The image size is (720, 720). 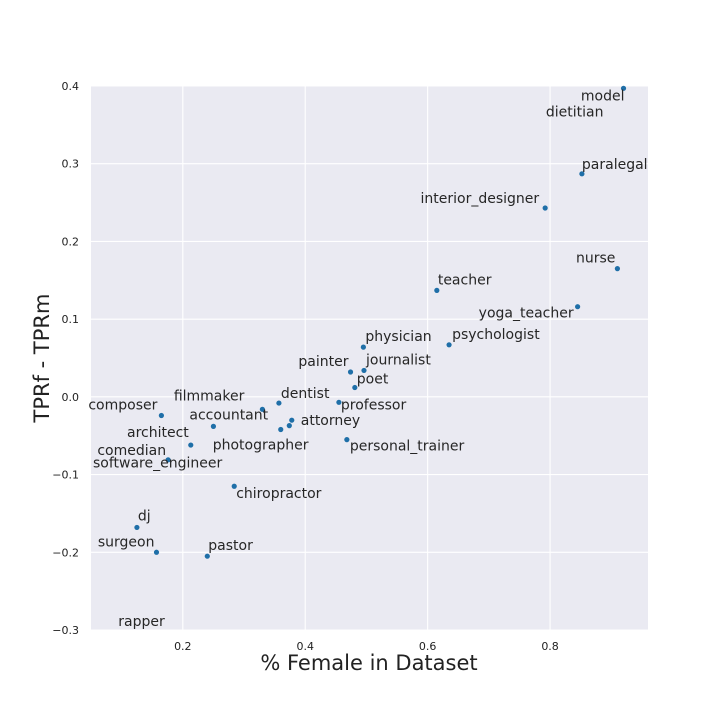 I want to click on data-point-painter, so click(x=350, y=371).